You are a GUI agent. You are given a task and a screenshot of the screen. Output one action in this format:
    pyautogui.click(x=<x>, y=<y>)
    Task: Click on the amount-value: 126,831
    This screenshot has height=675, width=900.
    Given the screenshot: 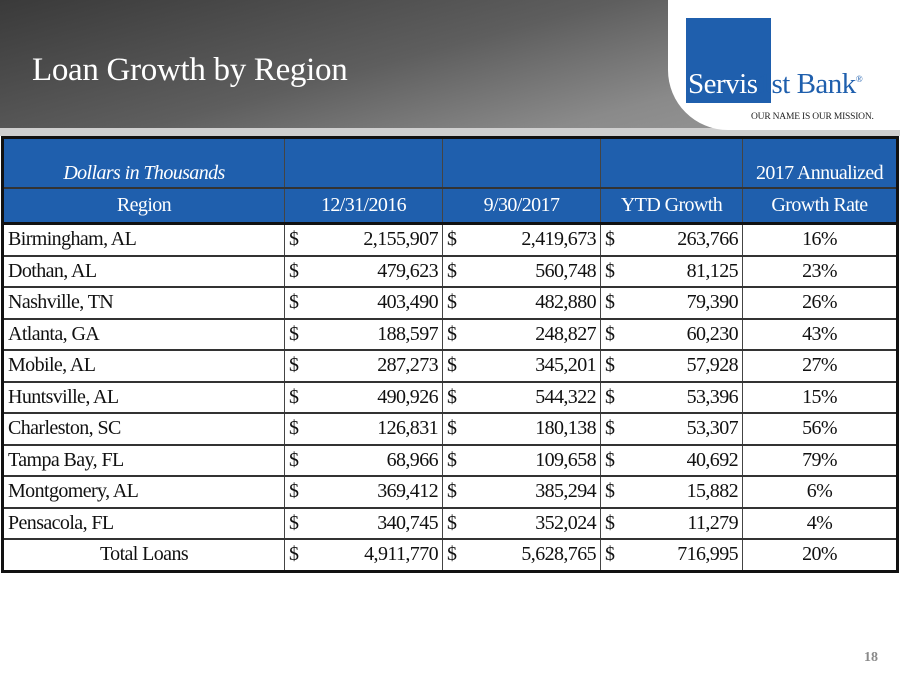 What is the action you would take?
    pyautogui.click(x=407, y=428)
    